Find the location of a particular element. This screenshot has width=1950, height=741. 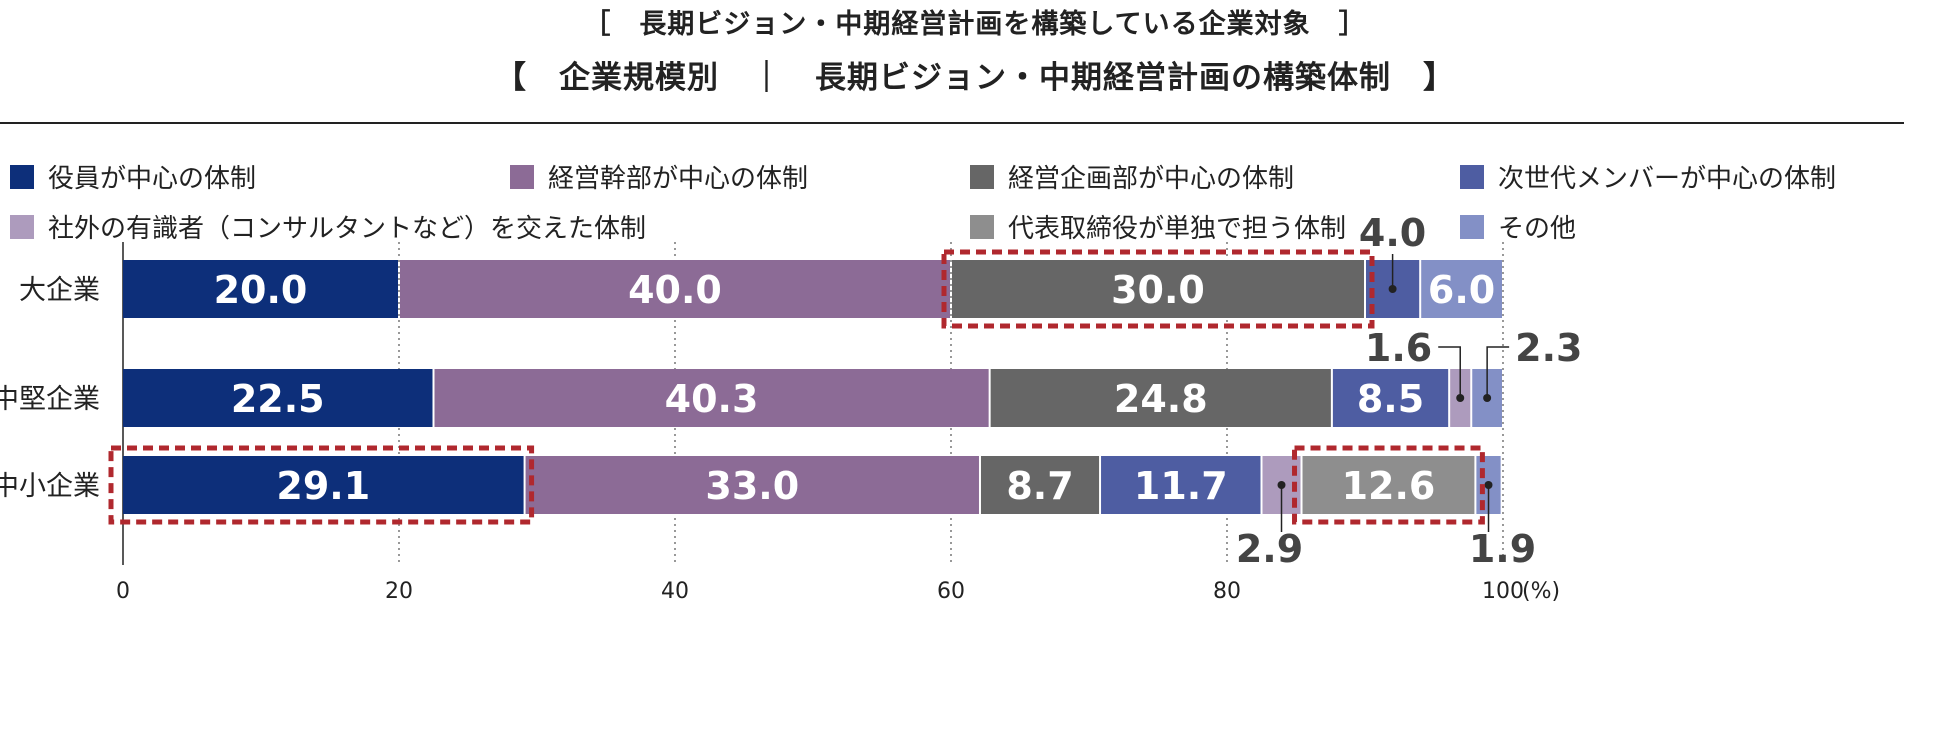

legend-item-series-5: 社外の有識者（コンサルタントなど）を交えた体制 is located at coordinates (328, 226).